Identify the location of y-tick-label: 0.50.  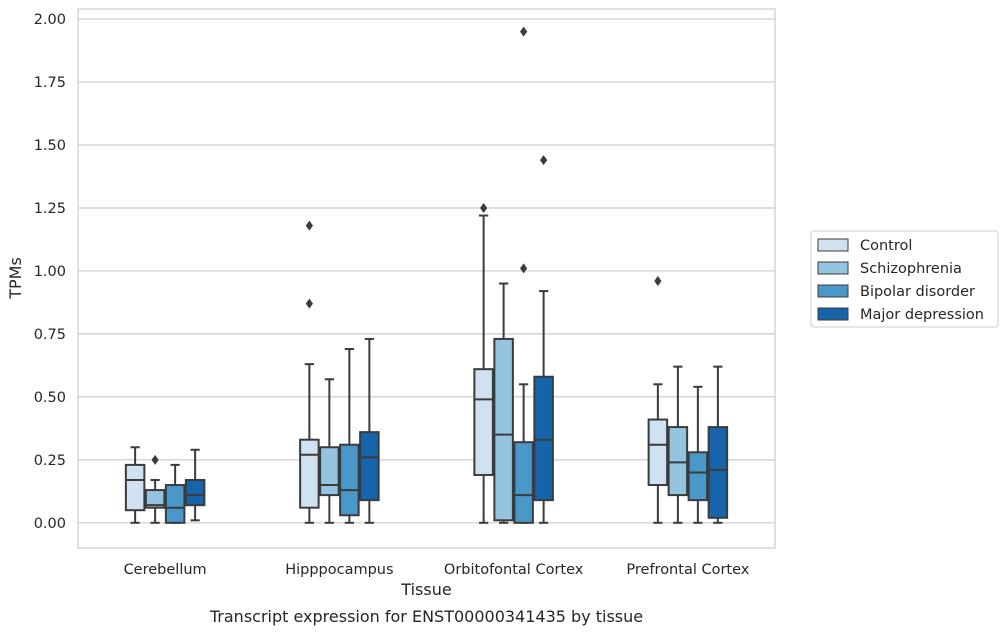
(50, 398).